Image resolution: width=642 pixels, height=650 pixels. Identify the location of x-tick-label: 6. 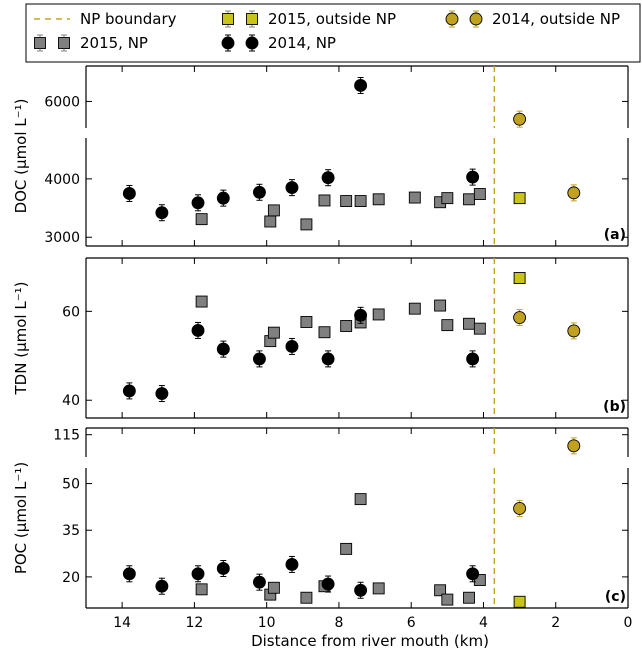
(411, 623).